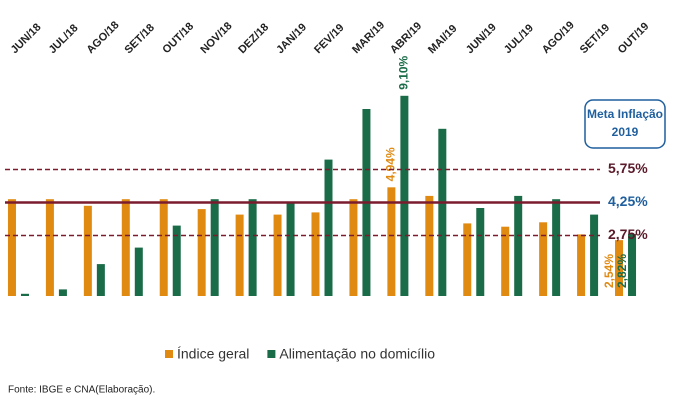 The width and height of the screenshot is (679, 401). I want to click on reference-label: 5,75%, so click(628, 168).